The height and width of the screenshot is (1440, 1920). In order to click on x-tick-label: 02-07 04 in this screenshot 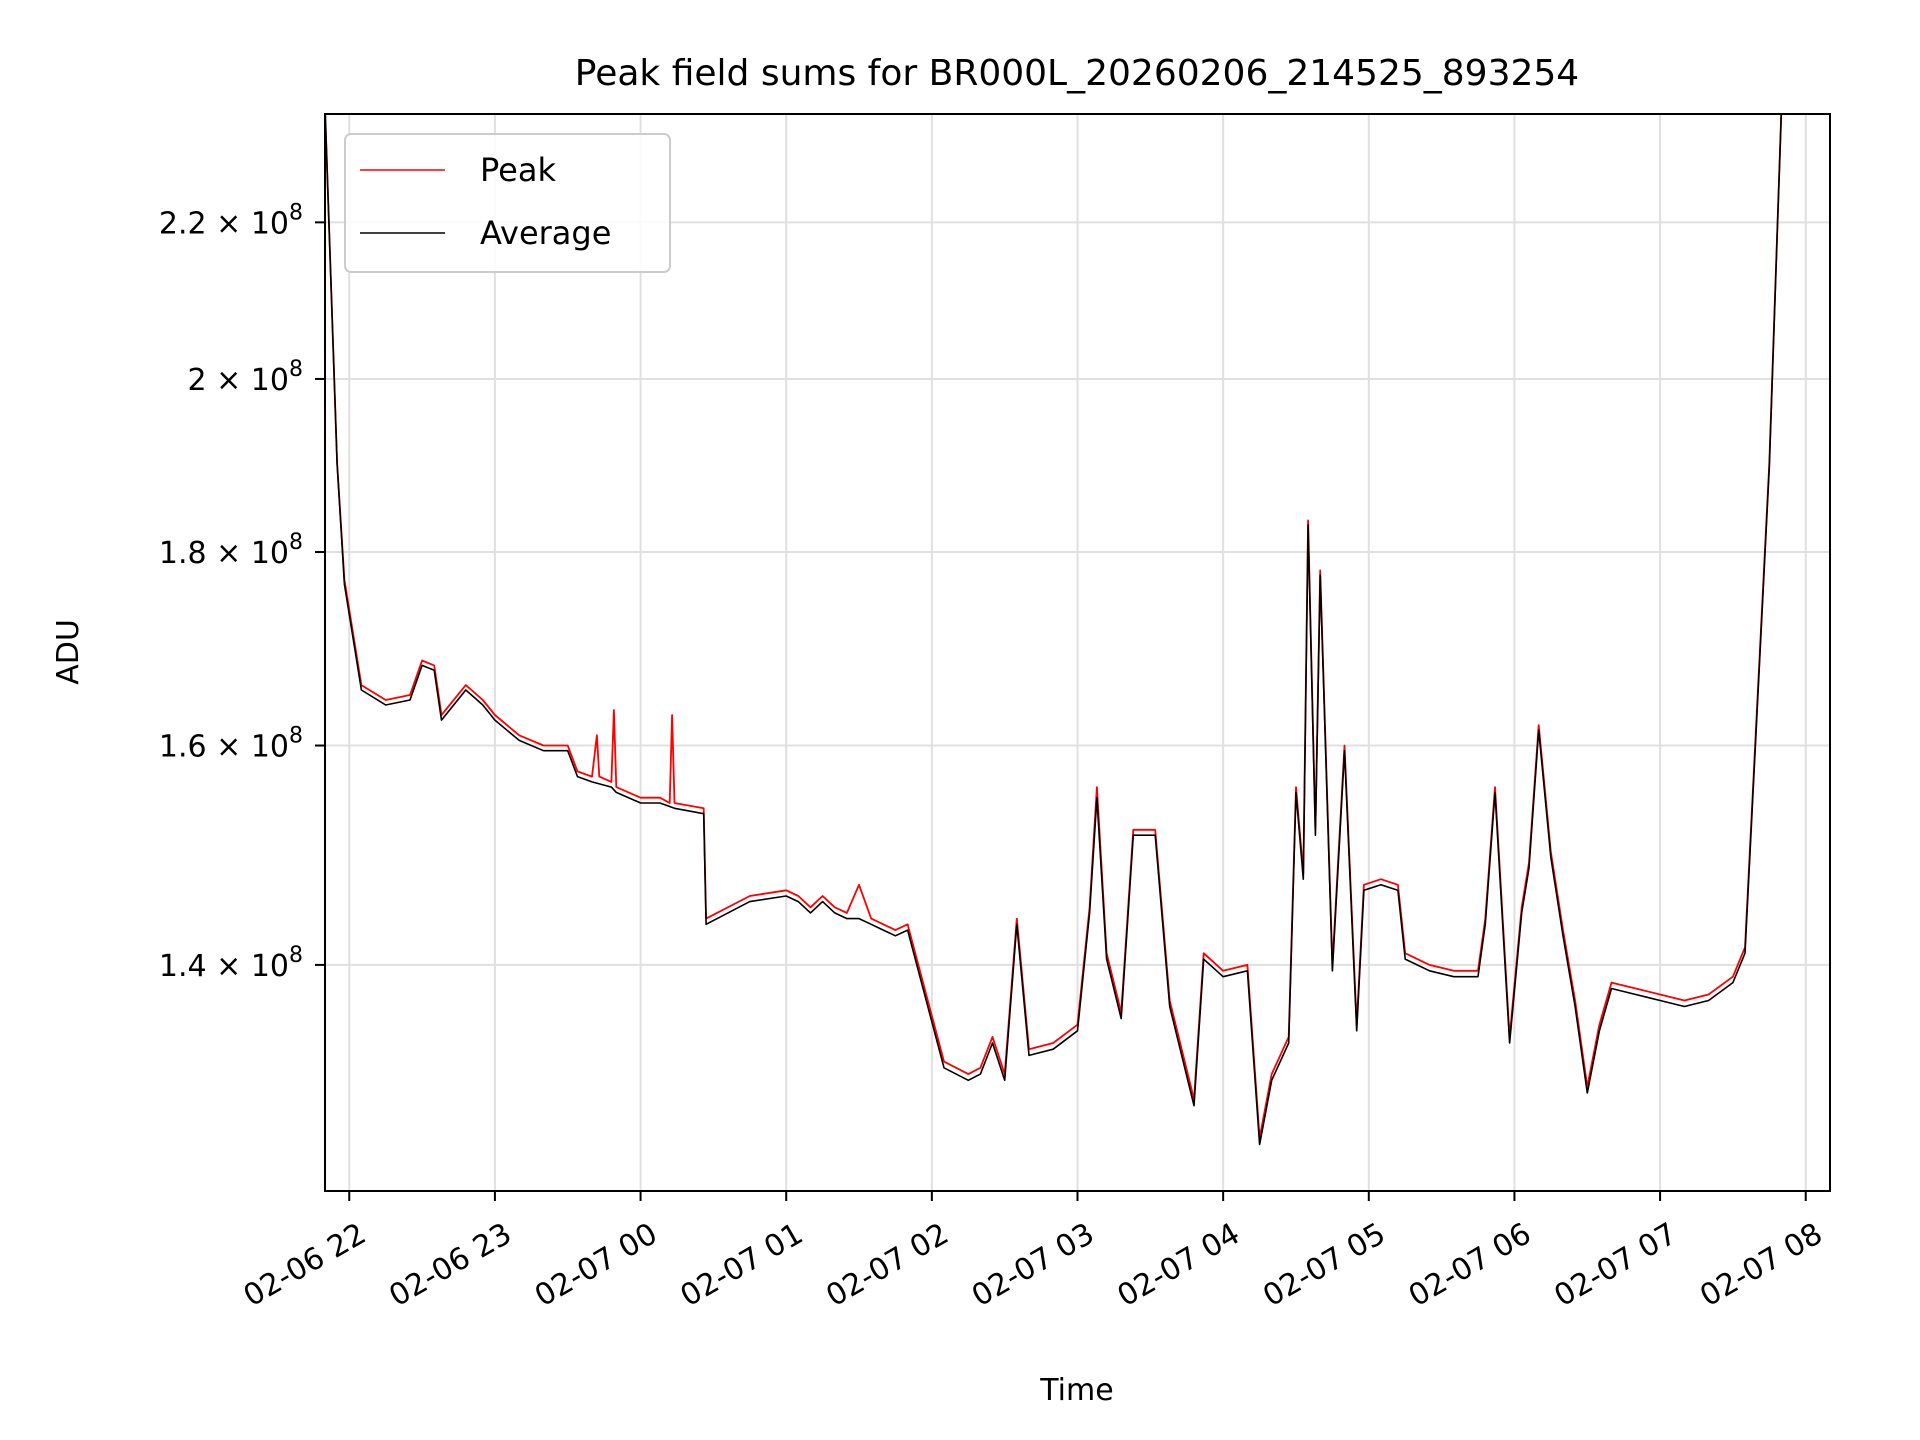, I will do `click(1179, 1265)`.